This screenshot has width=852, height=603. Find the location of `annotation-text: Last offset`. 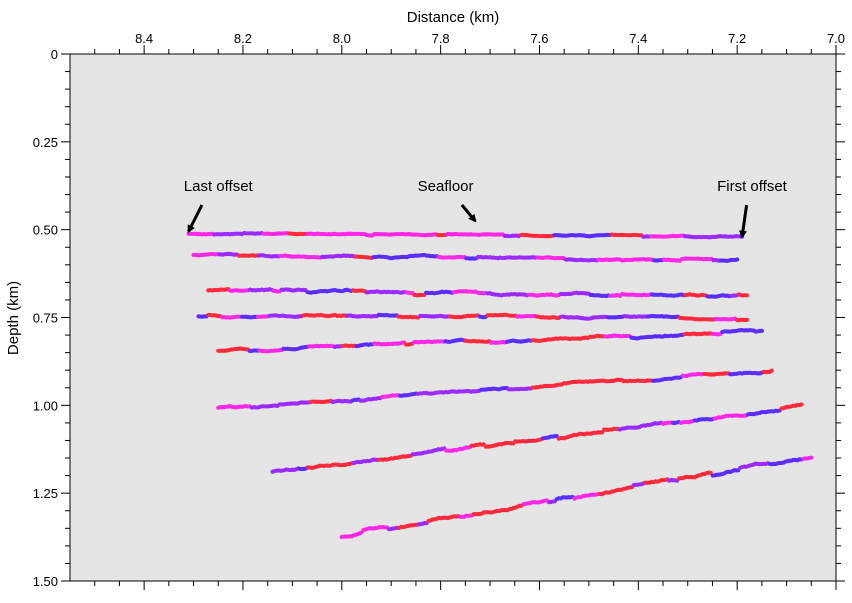

annotation-text: Last offset is located at coordinates (219, 186).